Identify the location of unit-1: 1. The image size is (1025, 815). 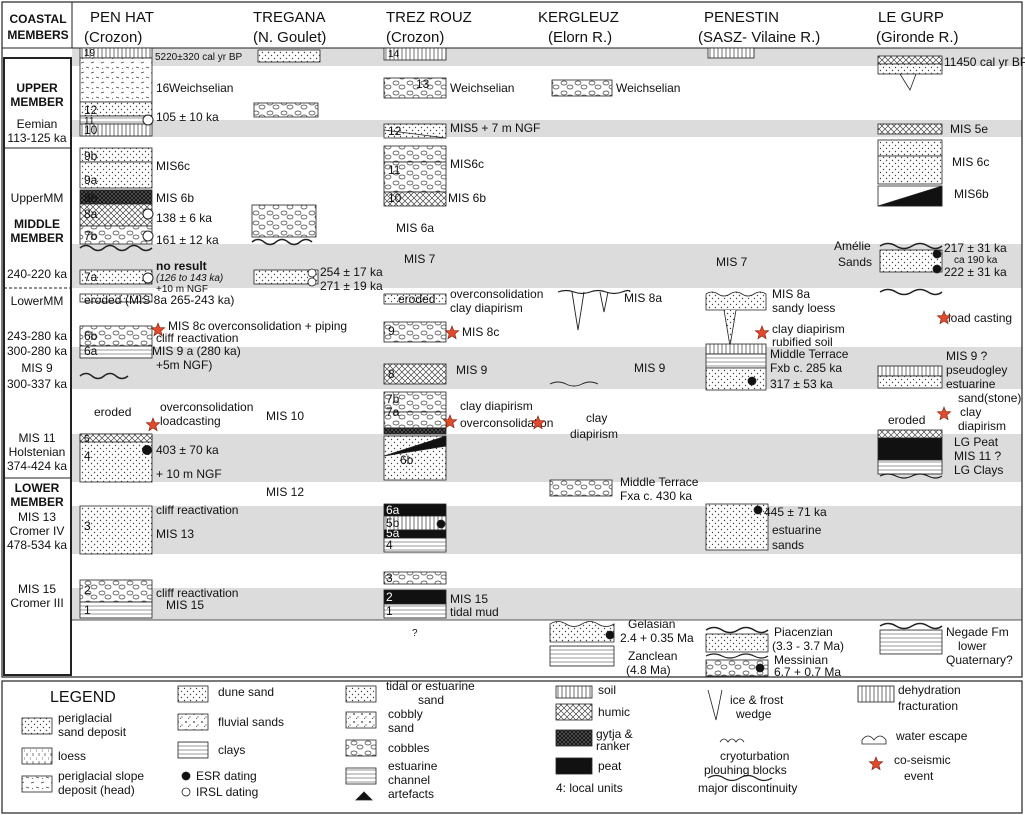
(87, 610).